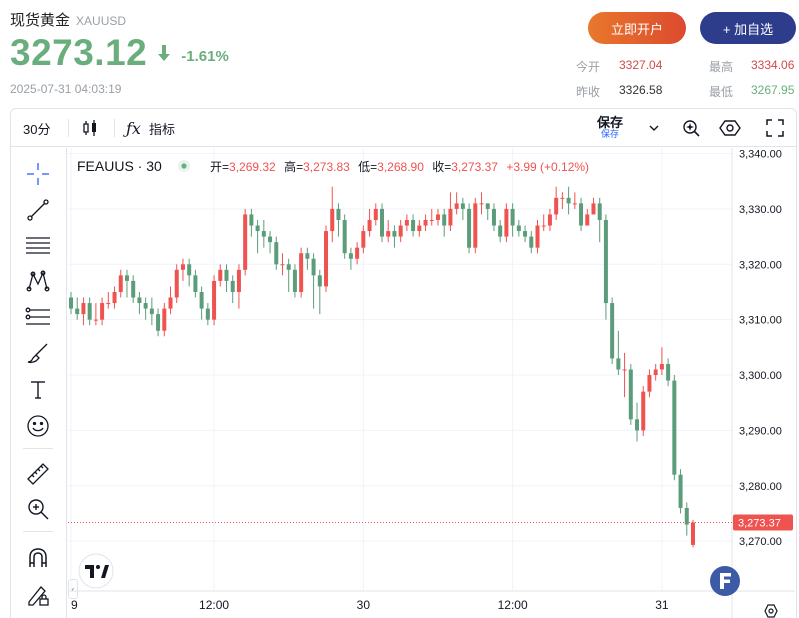  Describe the element at coordinates (96, 571) in the screenshot. I see `tradingview-logo` at that location.